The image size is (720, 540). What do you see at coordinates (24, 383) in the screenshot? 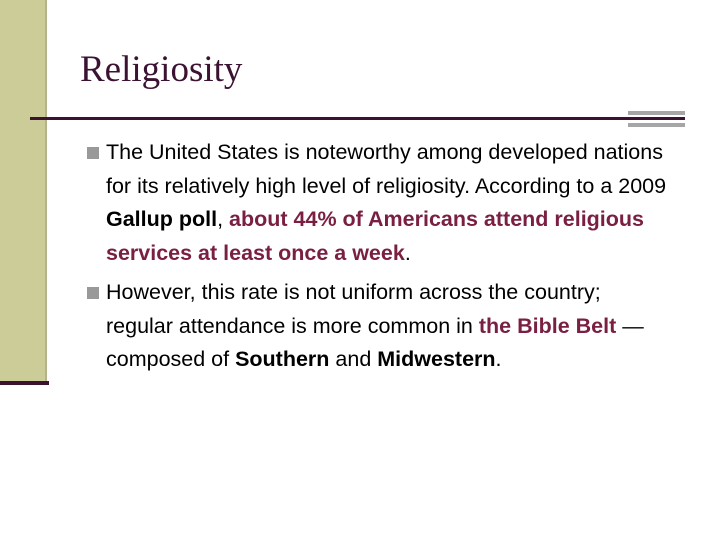
I see `sidebar-foot` at bounding box center [24, 383].